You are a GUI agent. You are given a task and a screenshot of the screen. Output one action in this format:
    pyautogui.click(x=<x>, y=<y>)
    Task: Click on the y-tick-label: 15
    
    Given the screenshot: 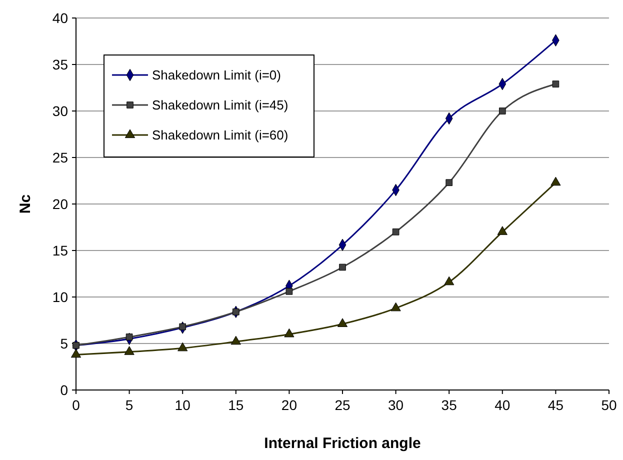 What is the action you would take?
    pyautogui.click(x=60, y=250)
    